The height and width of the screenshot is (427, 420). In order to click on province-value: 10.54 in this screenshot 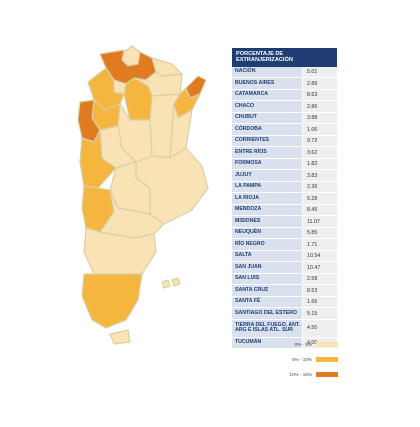, I will do `click(319, 256)`.